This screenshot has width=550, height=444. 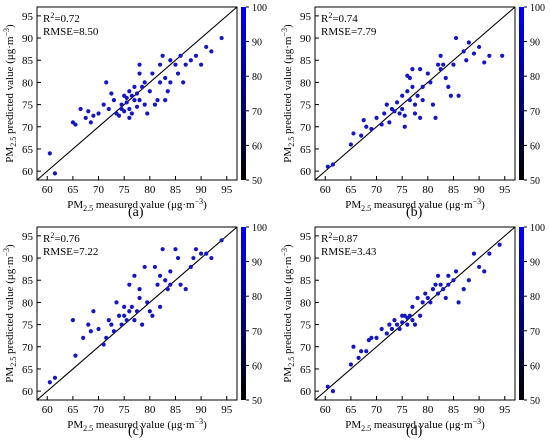 I want to click on colorbar-tick-label: 60, so click(x=257, y=146).